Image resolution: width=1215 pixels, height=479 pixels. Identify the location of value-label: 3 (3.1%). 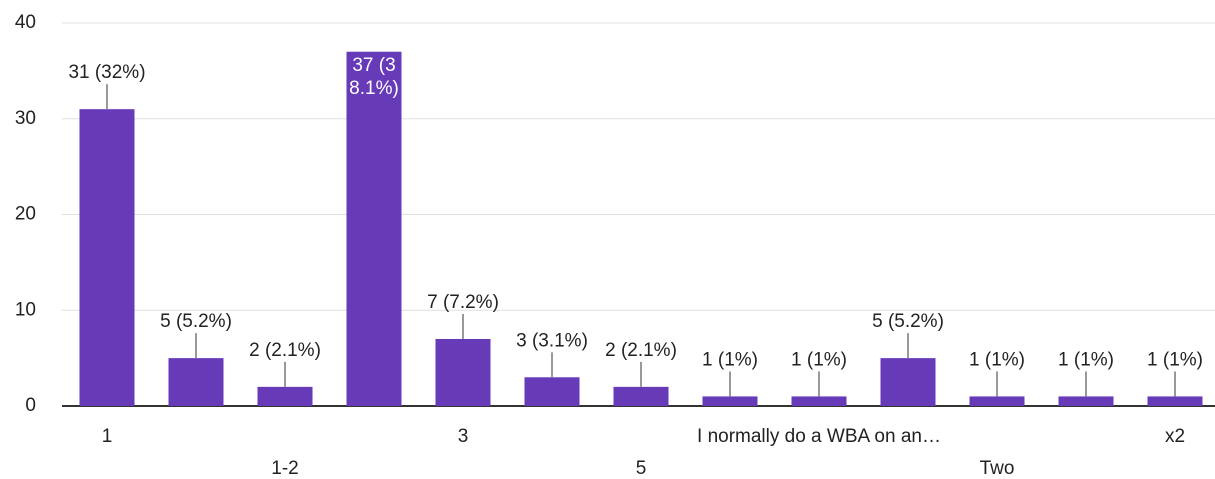
(552, 340).